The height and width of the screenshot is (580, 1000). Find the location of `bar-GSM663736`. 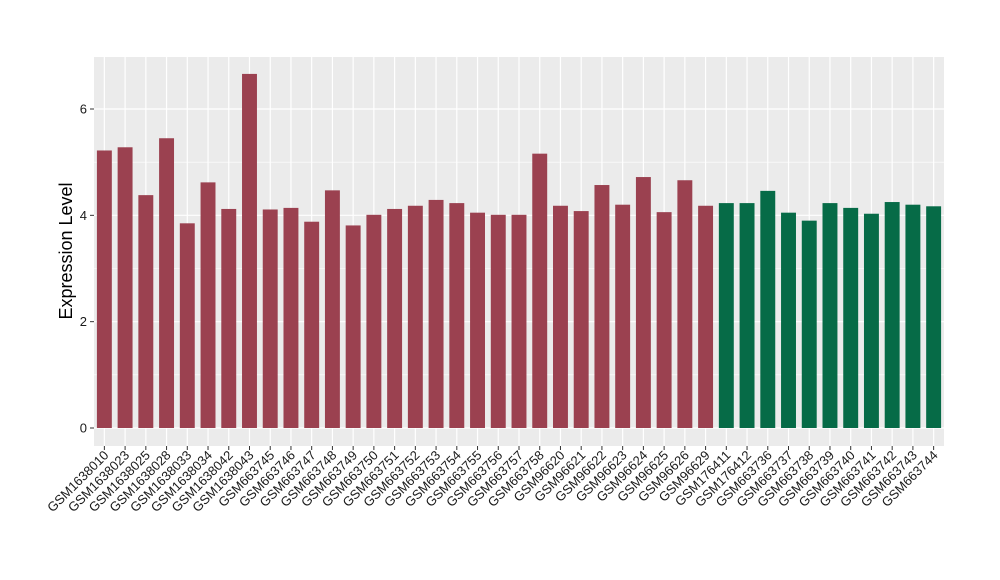

bar-GSM663736 is located at coordinates (768, 309).